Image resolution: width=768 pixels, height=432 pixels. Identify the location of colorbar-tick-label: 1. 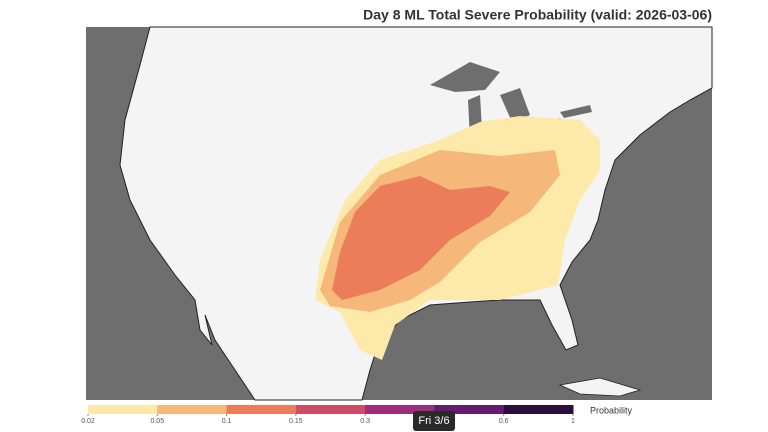
(573, 421).